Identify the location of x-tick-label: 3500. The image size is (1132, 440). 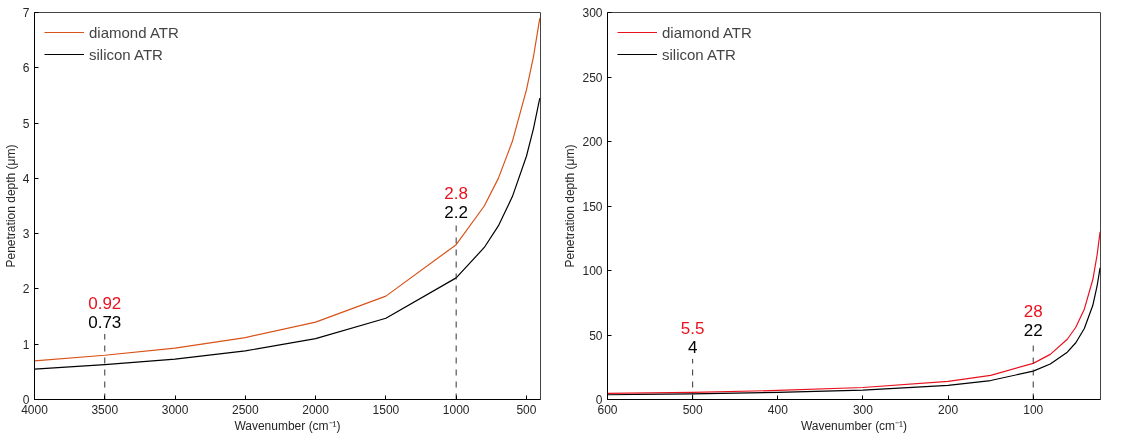
(105, 409).